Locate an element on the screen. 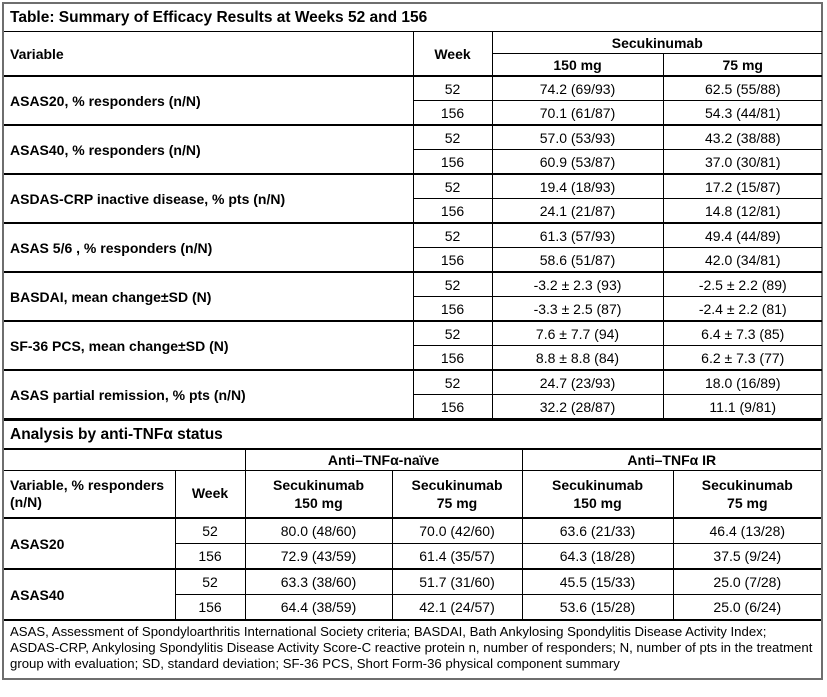 This screenshot has height=697, width=827. value-cell: 58.6 (51/87) is located at coordinates (577, 260).